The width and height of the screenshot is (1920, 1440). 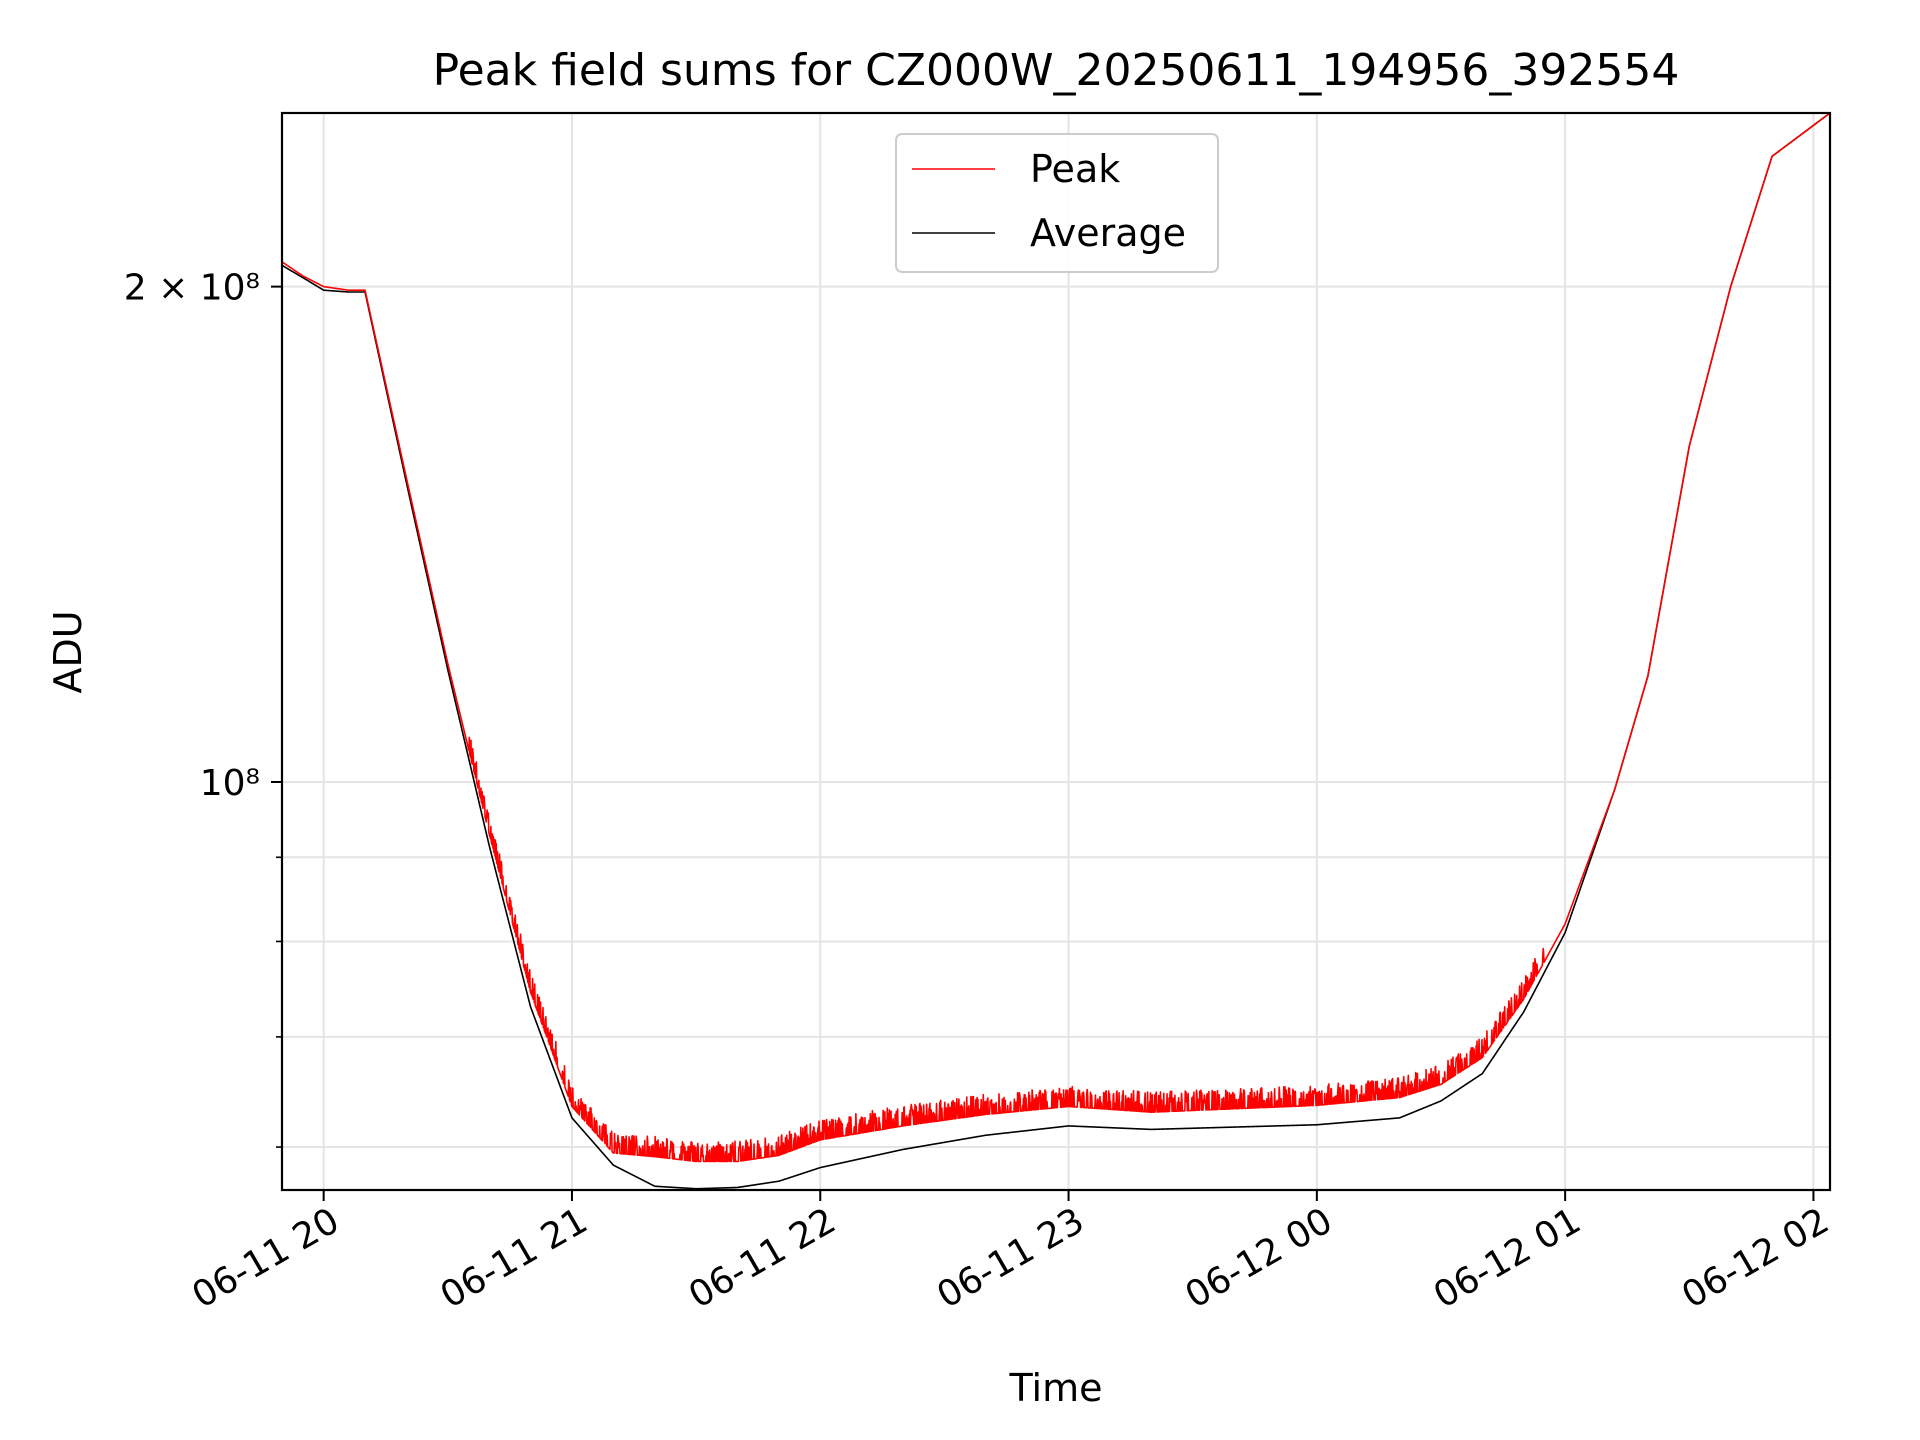 I want to click on legend: Peak Average, so click(x=1057, y=203).